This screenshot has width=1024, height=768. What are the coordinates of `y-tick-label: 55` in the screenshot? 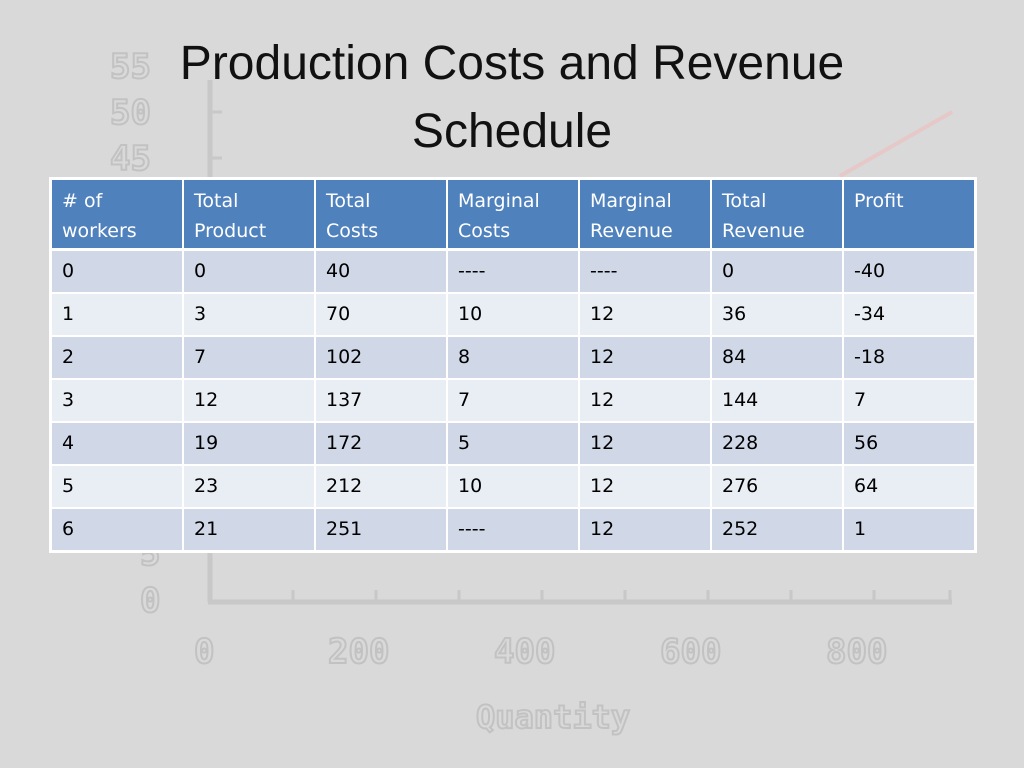 It's located at (130, 67).